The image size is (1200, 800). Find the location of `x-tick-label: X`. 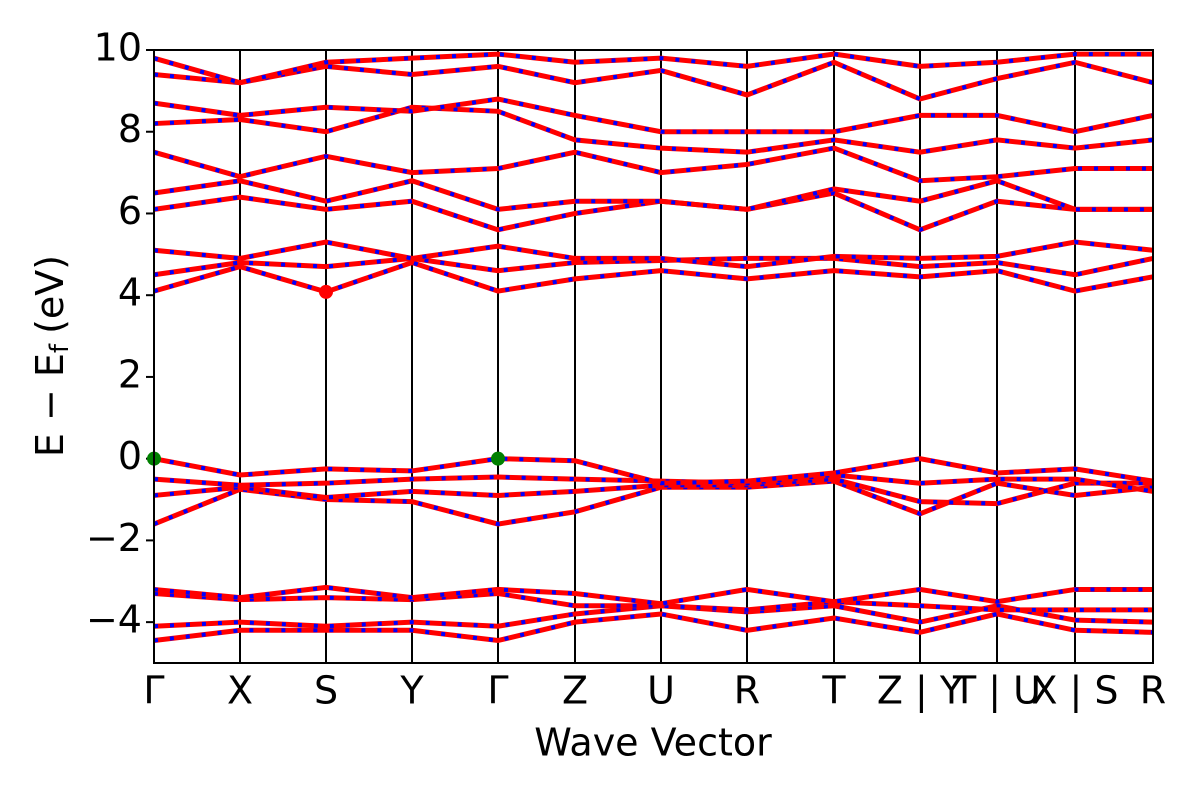

x-tick-label: X is located at coordinates (240, 691).